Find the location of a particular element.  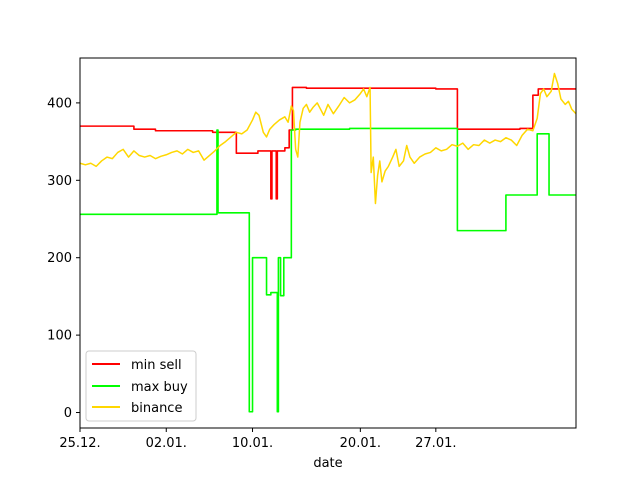

y-tick-label: 300 is located at coordinates (59, 181).